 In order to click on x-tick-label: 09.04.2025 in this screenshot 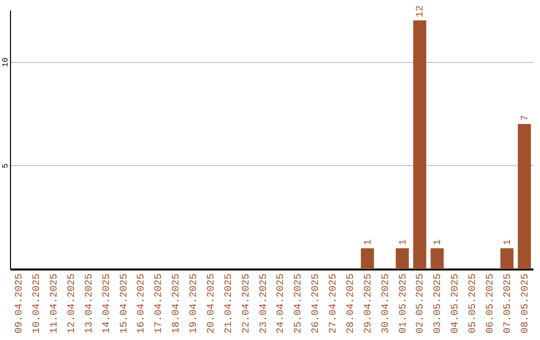, I will do `click(20, 304)`.